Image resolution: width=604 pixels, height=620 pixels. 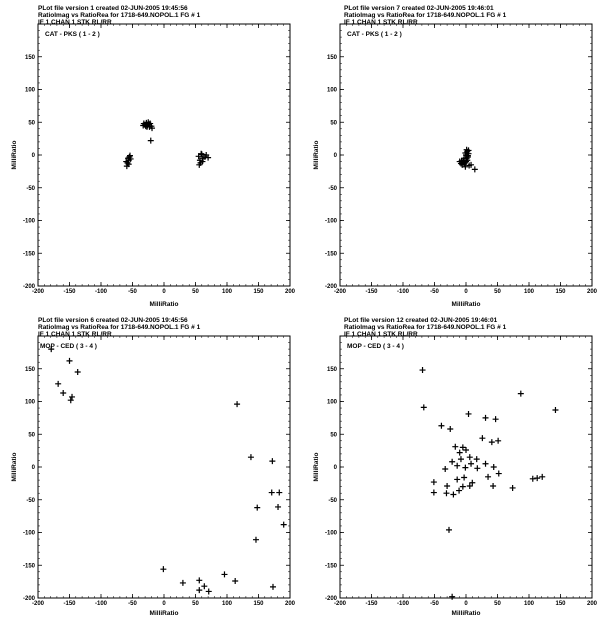 I want to click on plot-1-x-tick-label: -150, so click(x=69, y=292).